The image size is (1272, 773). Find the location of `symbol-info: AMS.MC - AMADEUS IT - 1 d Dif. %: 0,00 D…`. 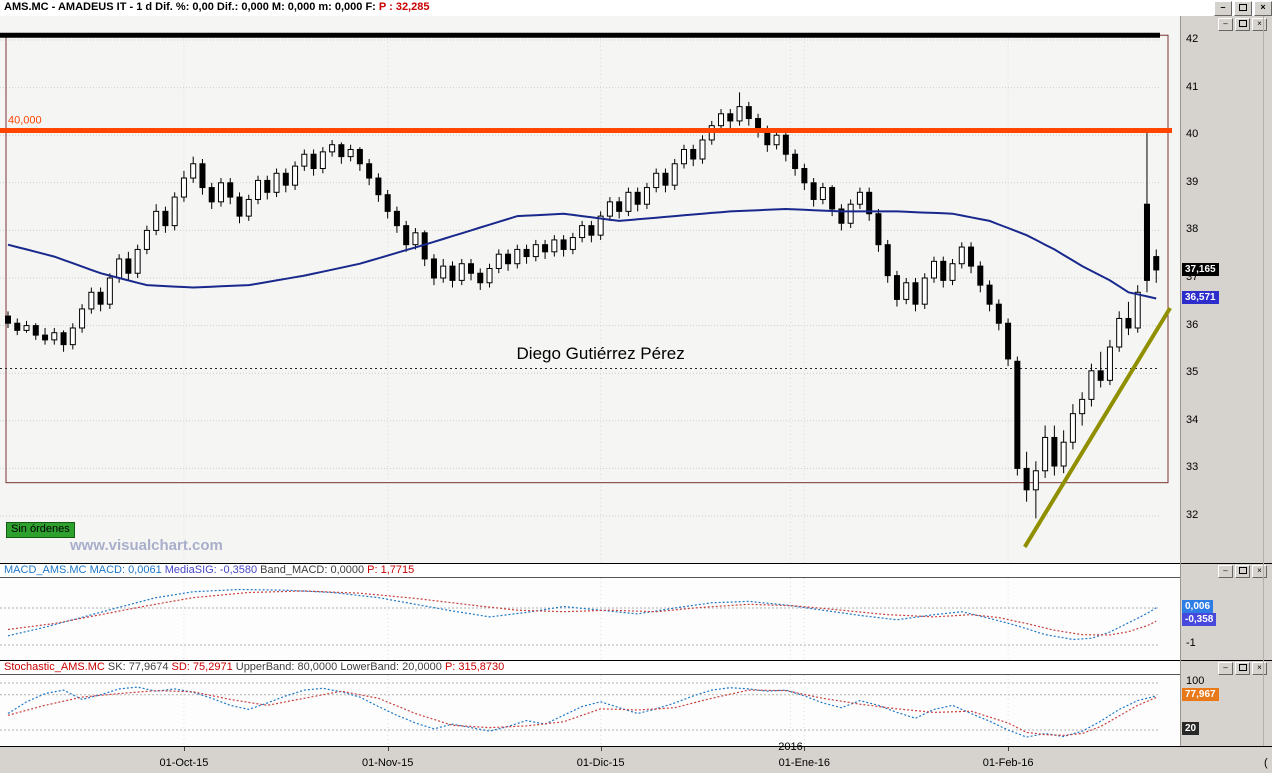

symbol-info: AMS.MC - AMADEUS IT - 1 d Dif. %: 0,00 D… is located at coordinates (191, 7).